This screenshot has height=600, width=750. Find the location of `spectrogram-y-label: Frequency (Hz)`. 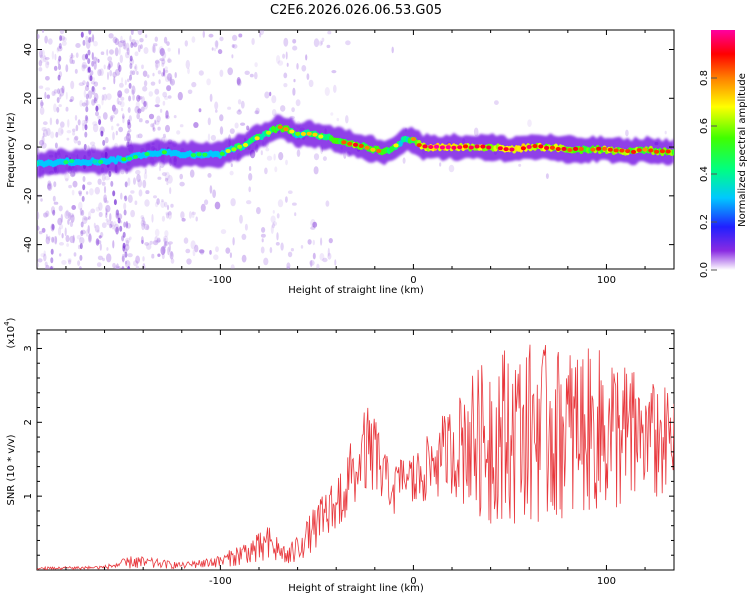

spectrogram-y-label: Frequency (Hz) is located at coordinates (11, 150).